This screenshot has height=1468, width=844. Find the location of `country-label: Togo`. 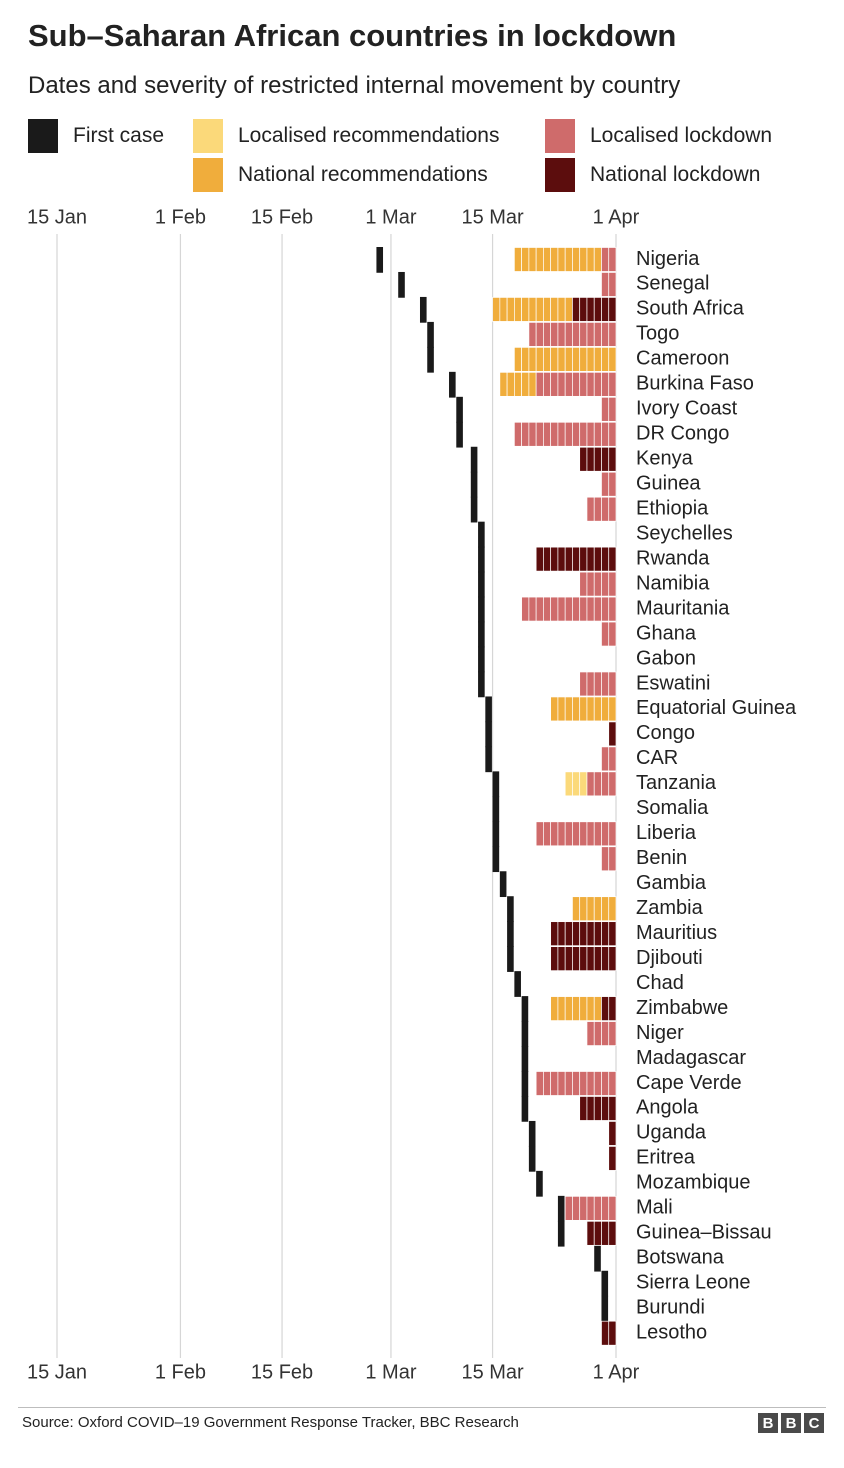

country-label: Togo is located at coordinates (657, 334).